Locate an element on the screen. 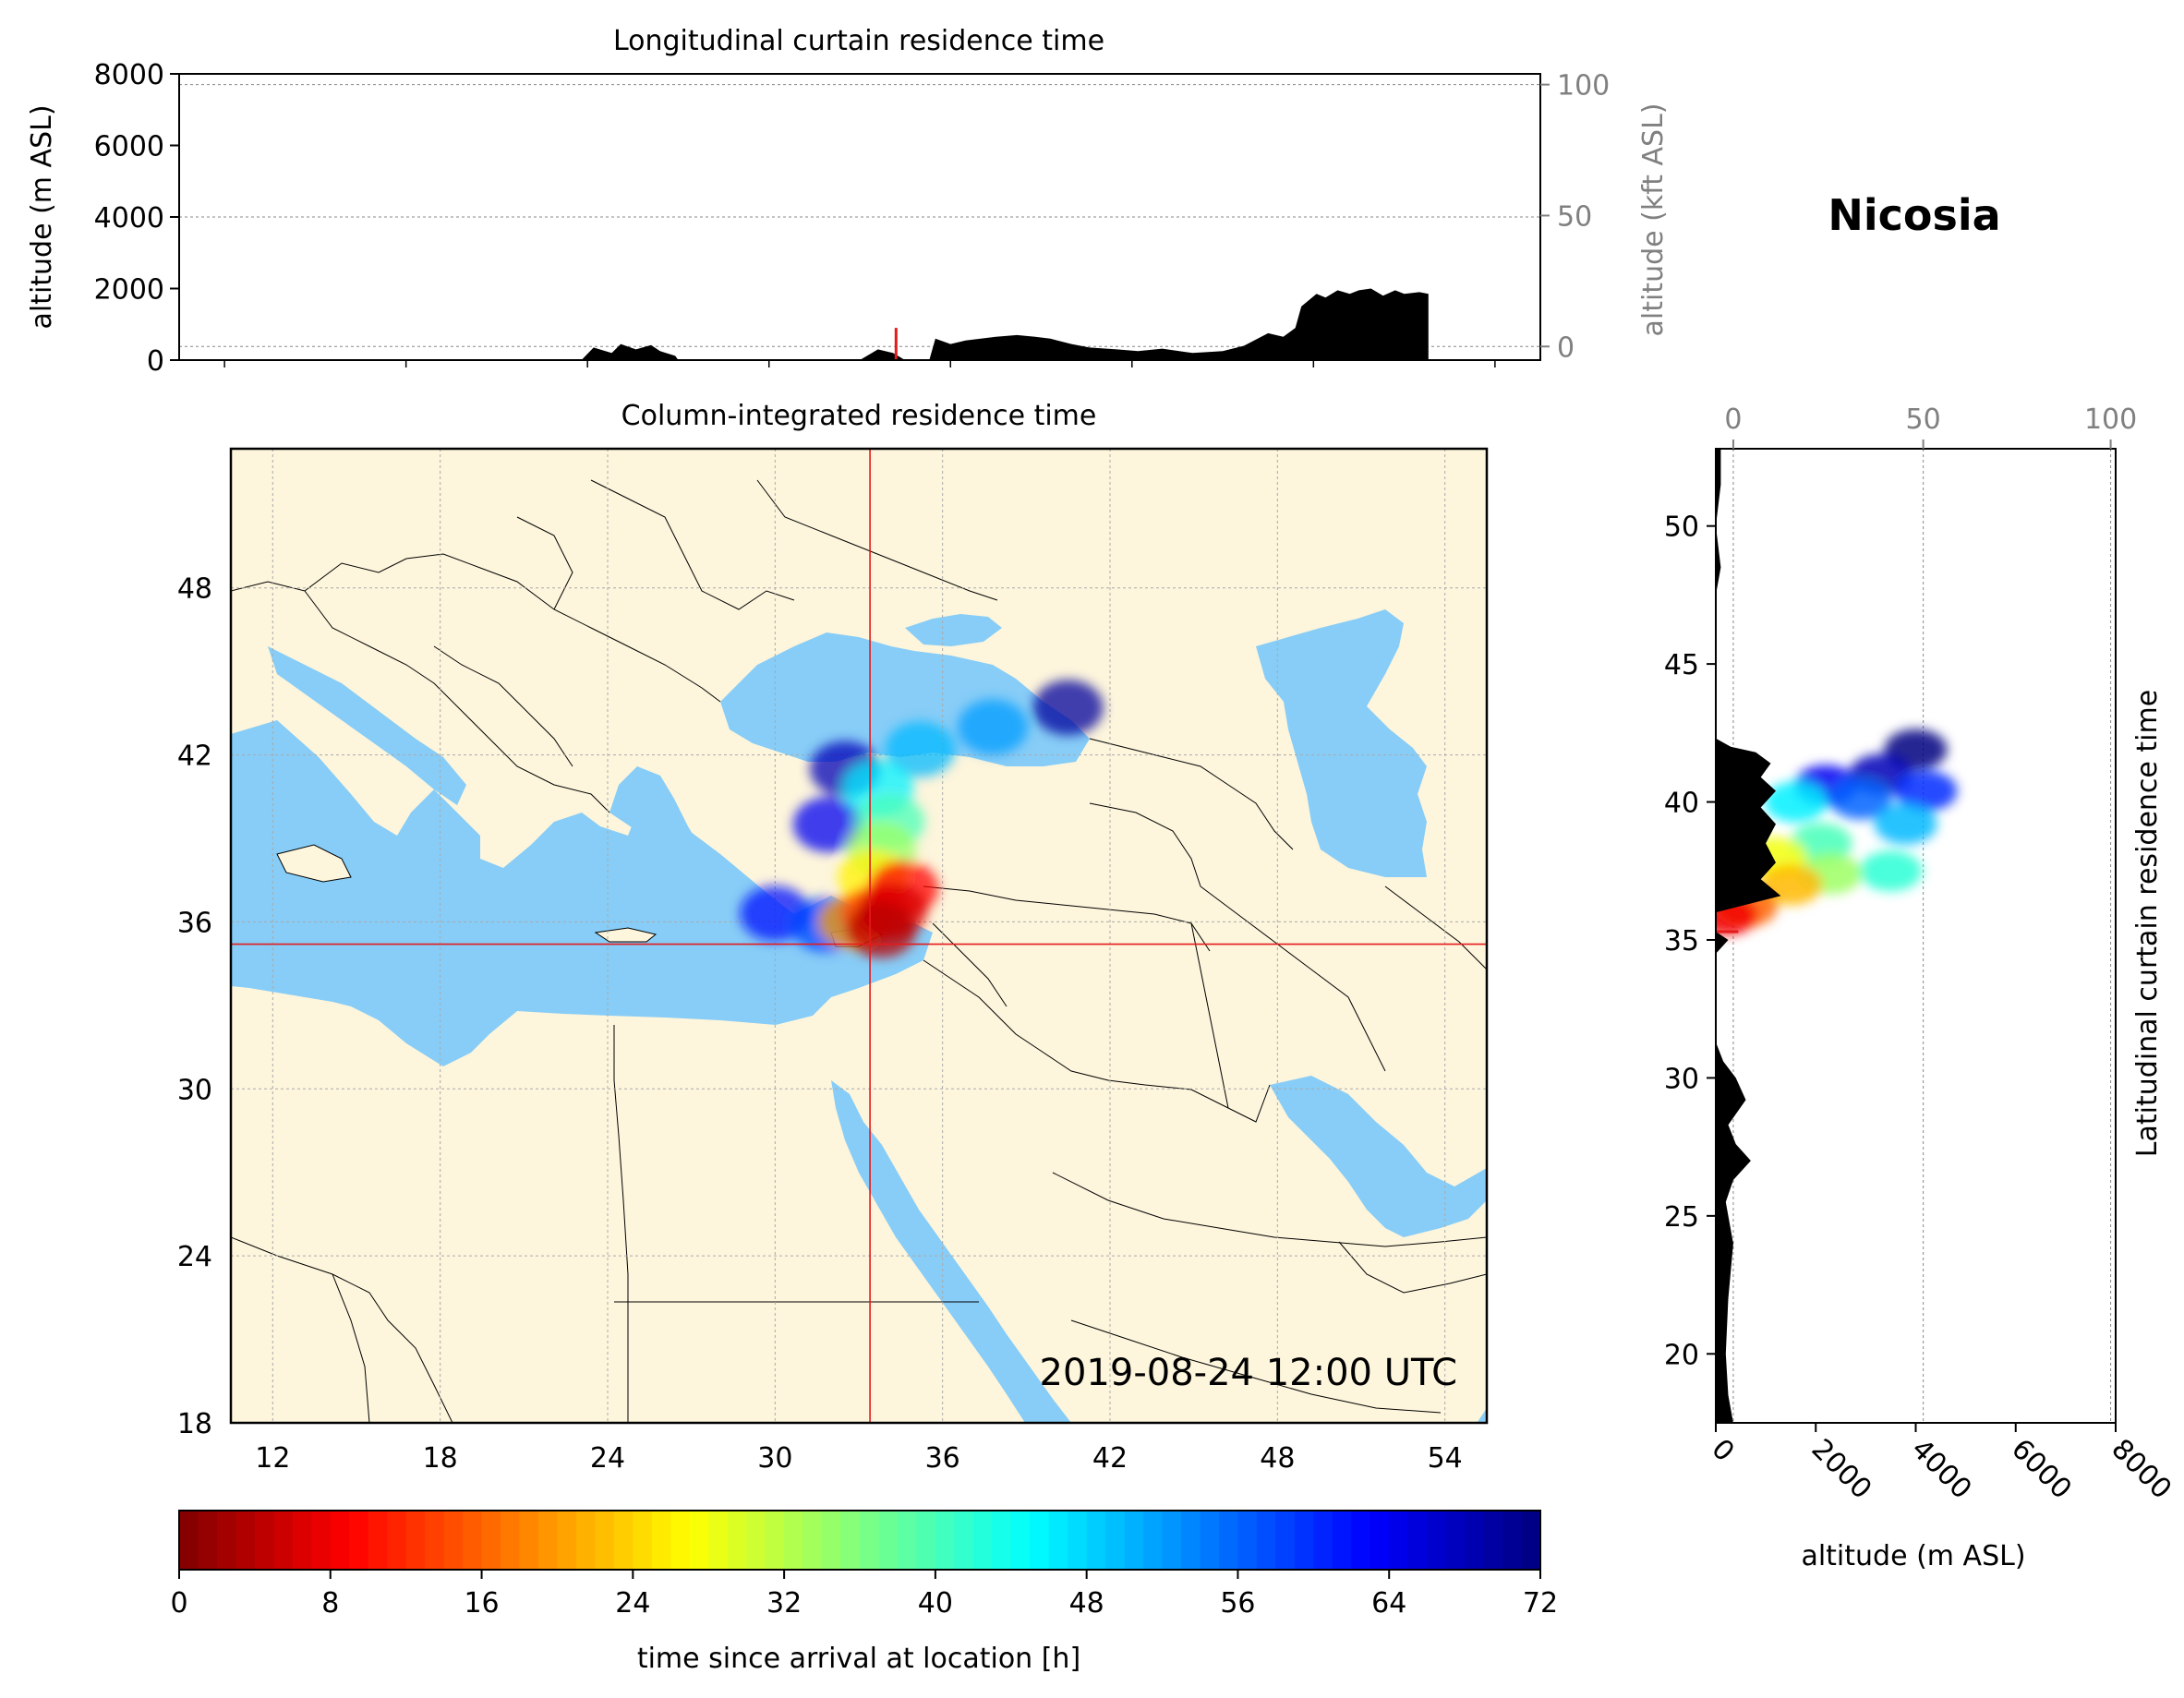 Image resolution: width=2184 pixels, height=1698 pixels. colorbar-tick-label: 32 is located at coordinates (784, 1603).